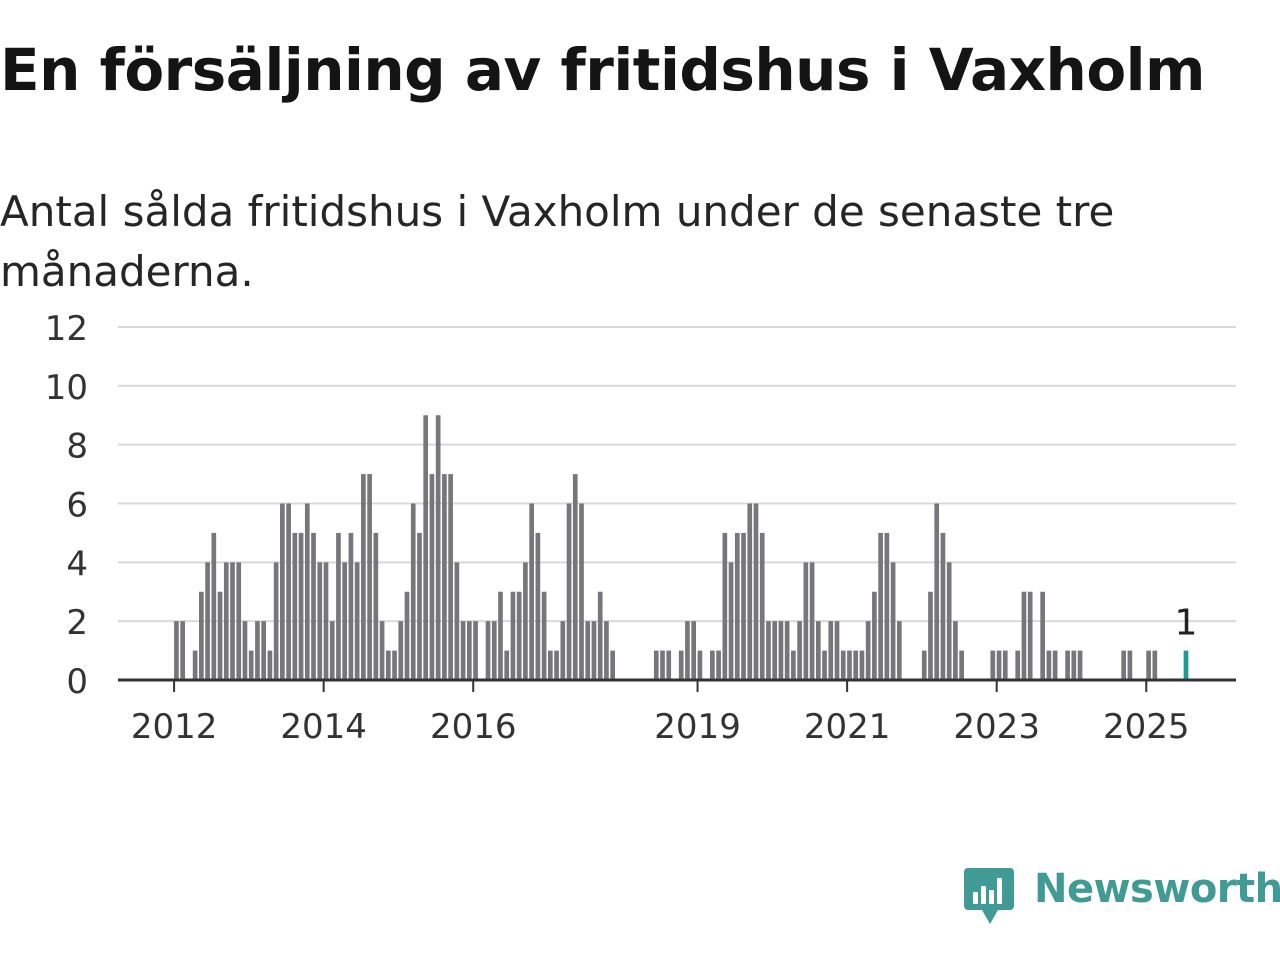 The width and height of the screenshot is (1280, 960). What do you see at coordinates (1186, 665) in the screenshot?
I see `bar-highlight` at bounding box center [1186, 665].